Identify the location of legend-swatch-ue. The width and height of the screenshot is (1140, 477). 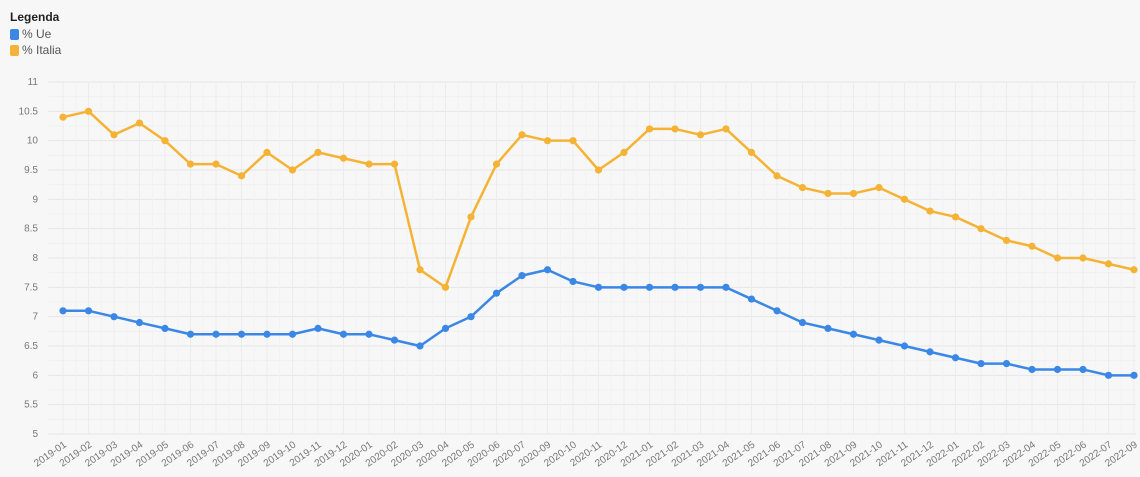
(14, 34).